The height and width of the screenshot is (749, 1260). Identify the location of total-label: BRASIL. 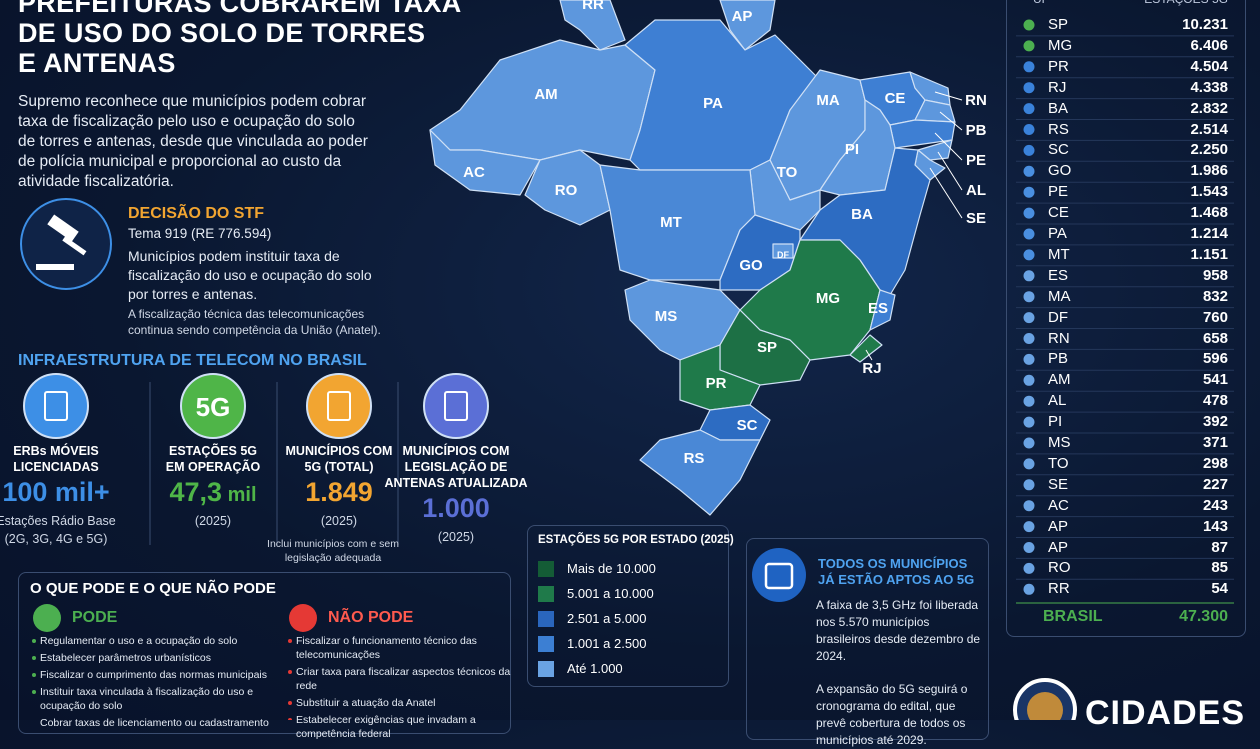
(1073, 616).